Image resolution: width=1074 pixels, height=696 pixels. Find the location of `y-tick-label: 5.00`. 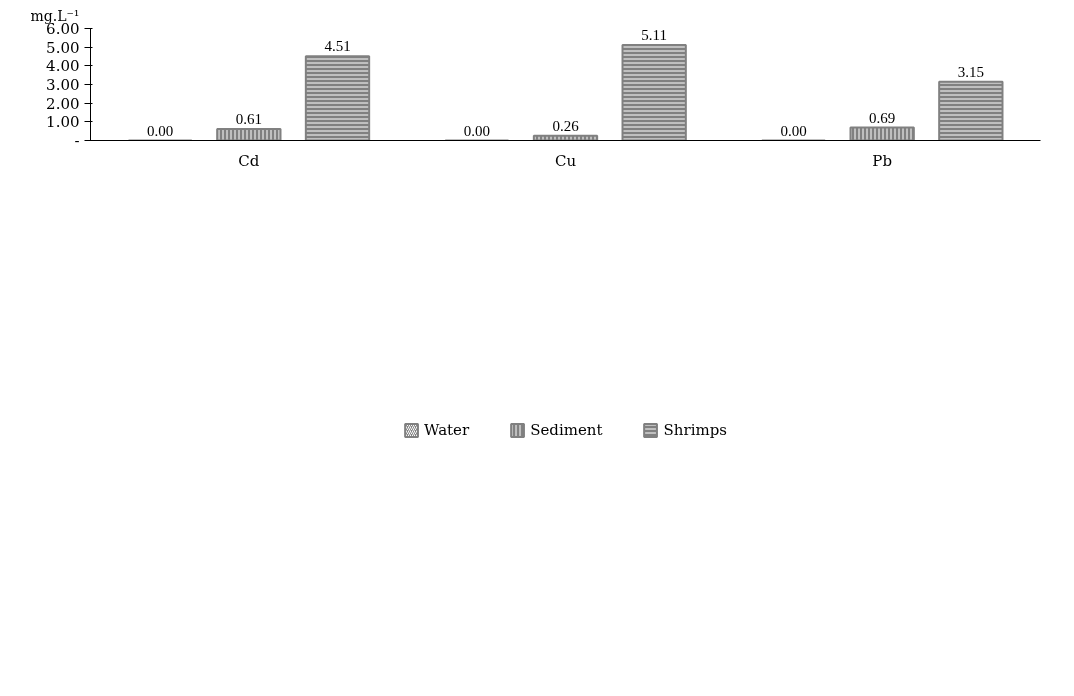

y-tick-label: 5.00 is located at coordinates (63, 47).